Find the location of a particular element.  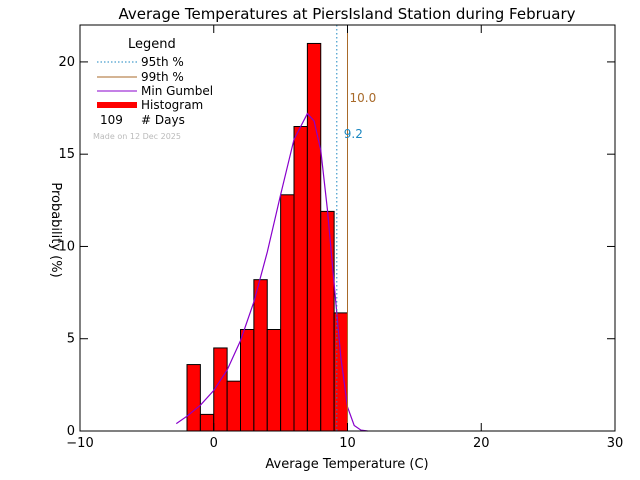

y-tick-label: 10 is located at coordinates (66, 246).